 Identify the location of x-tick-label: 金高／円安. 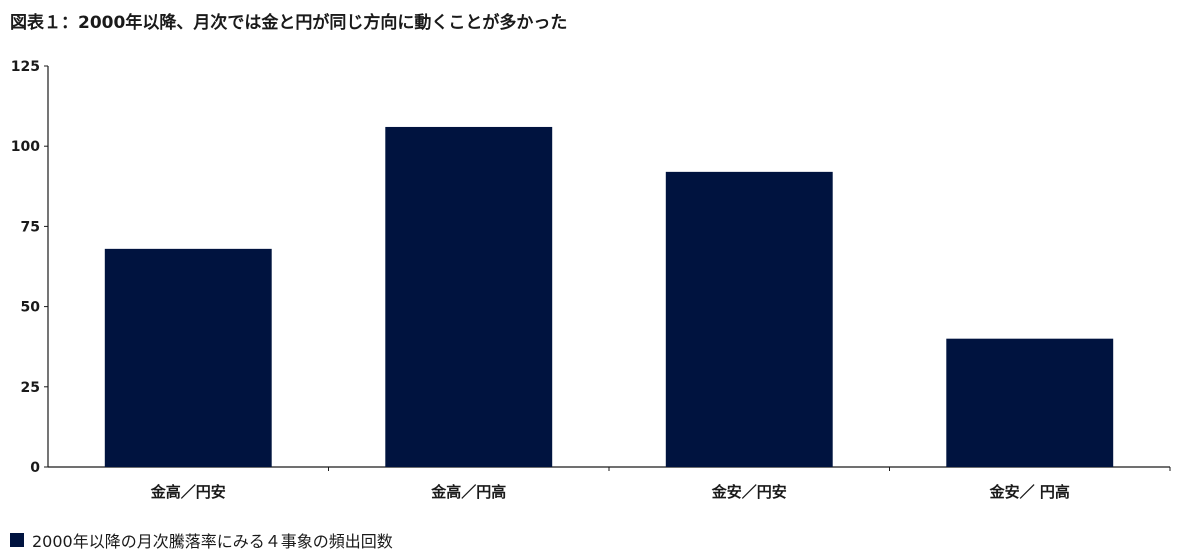
(188, 492).